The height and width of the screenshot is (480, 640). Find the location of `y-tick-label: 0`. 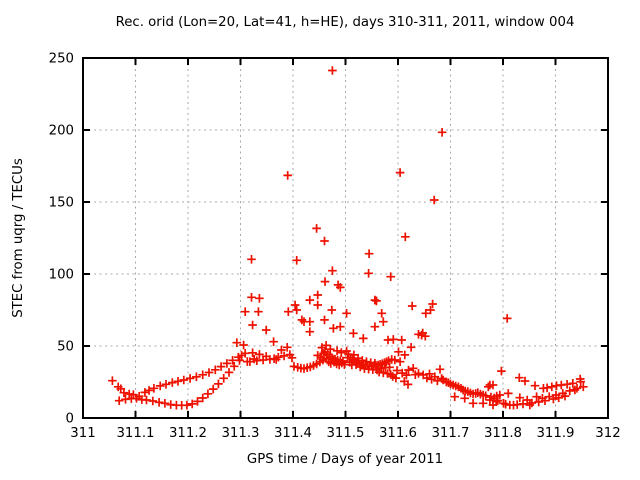

y-tick-label: 0 is located at coordinates (70, 419).